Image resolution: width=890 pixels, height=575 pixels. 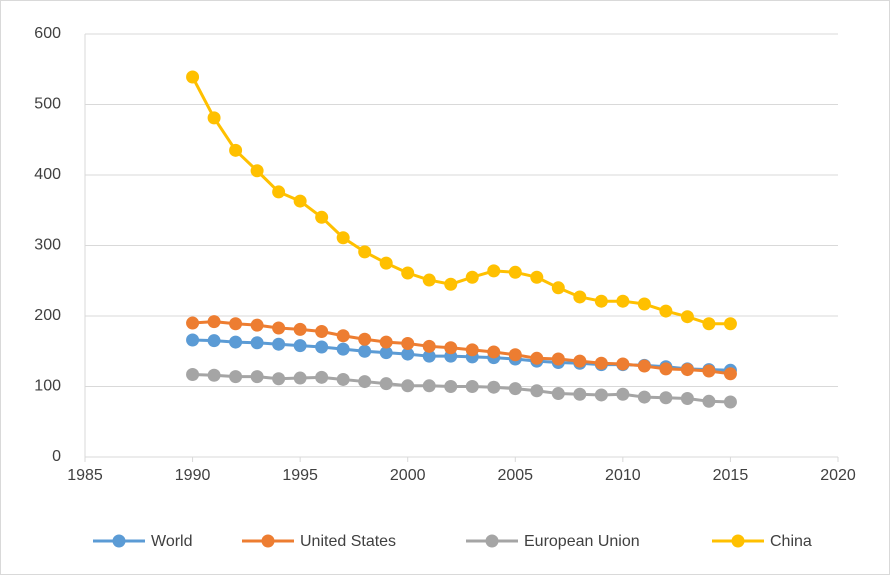 What do you see at coordinates (300, 475) in the screenshot?
I see `x-tick-label: 1995` at bounding box center [300, 475].